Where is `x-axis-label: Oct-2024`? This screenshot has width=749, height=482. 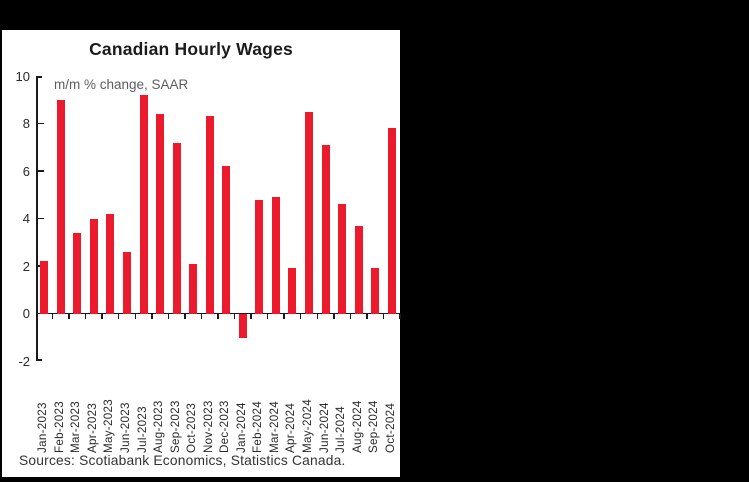
x-axis-label: Oct-2024 is located at coordinates (390, 427).